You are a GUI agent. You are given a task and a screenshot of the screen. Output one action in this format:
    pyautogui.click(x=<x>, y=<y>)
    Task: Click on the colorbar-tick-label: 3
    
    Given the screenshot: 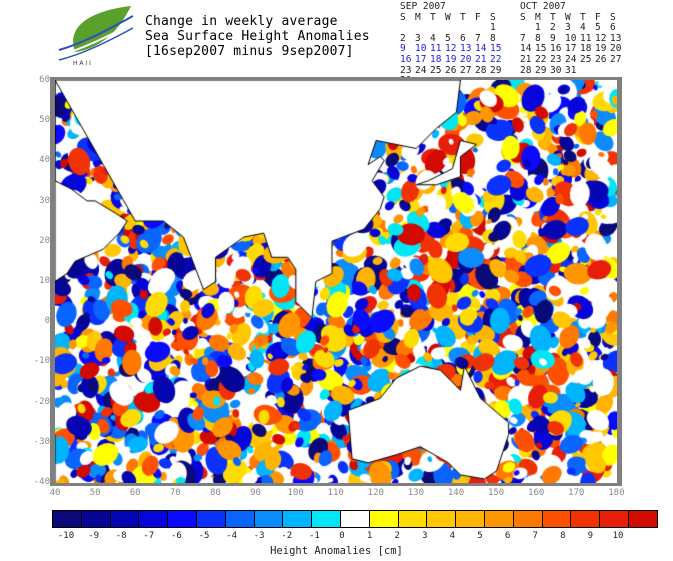 What is the action you would take?
    pyautogui.click(x=425, y=536)
    